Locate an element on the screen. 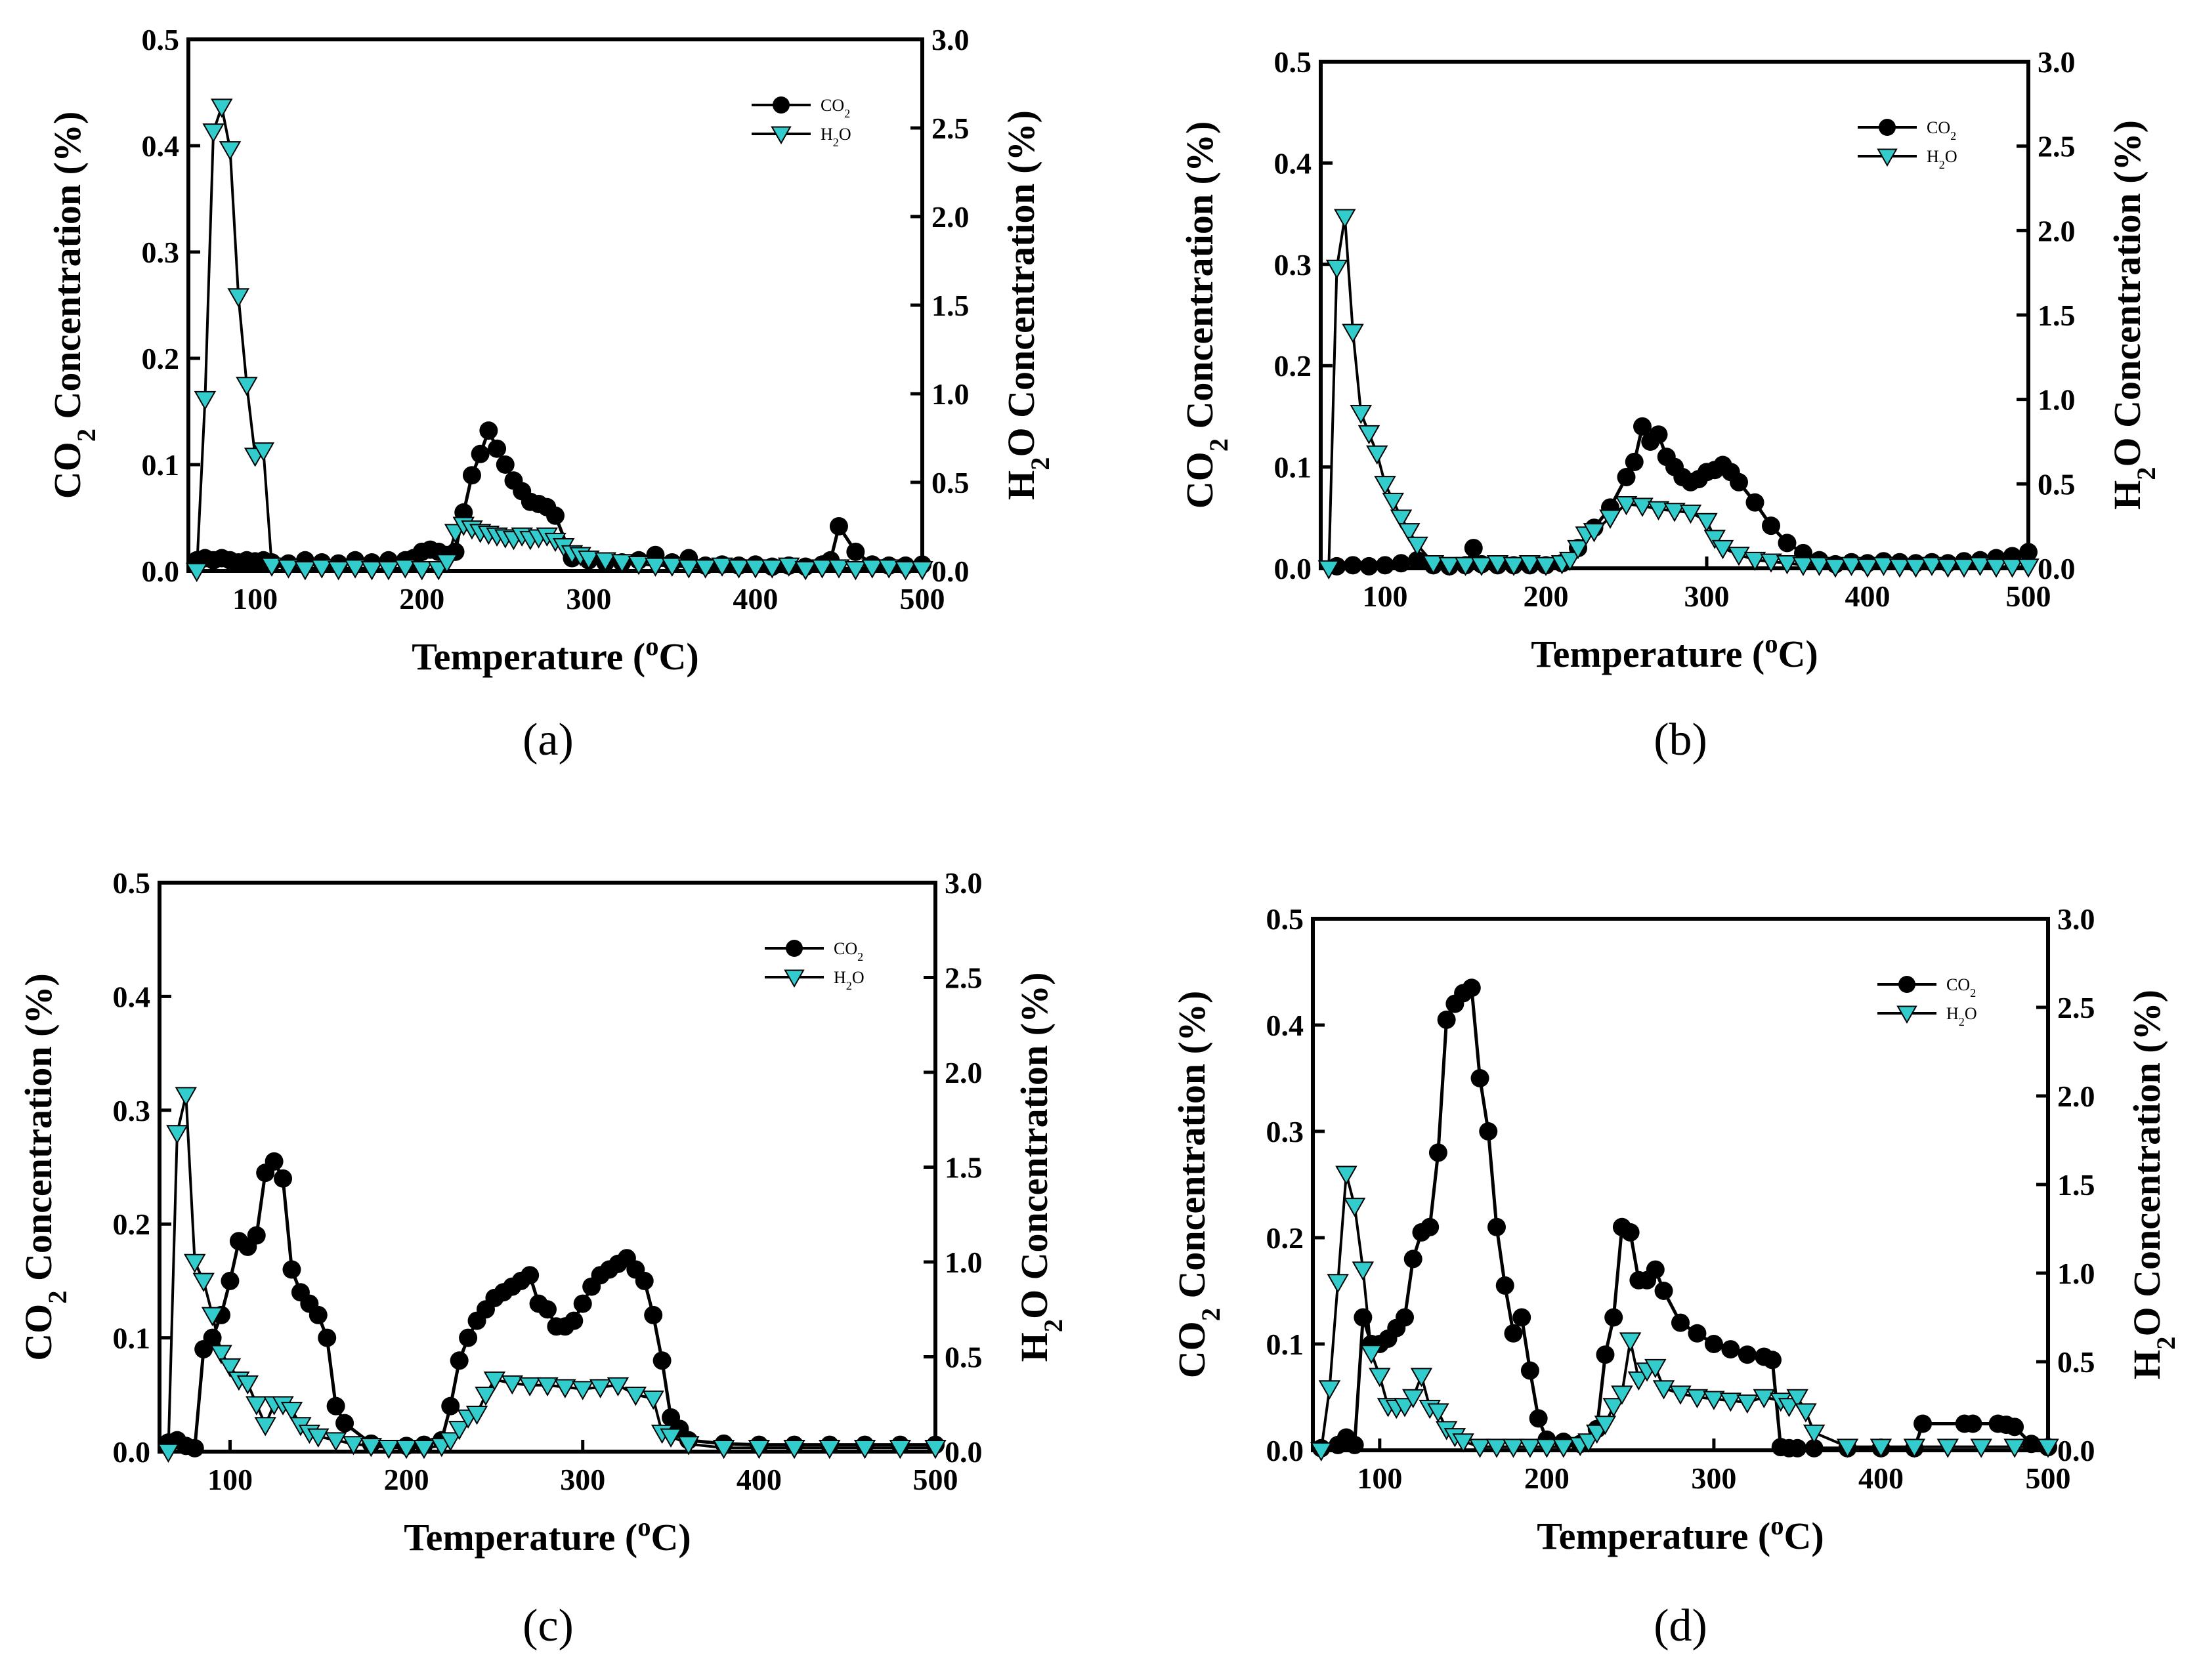 The width and height of the screenshot is (2201, 1680). x-axis-label: Temperature (oC) is located at coordinates (1681, 1534).